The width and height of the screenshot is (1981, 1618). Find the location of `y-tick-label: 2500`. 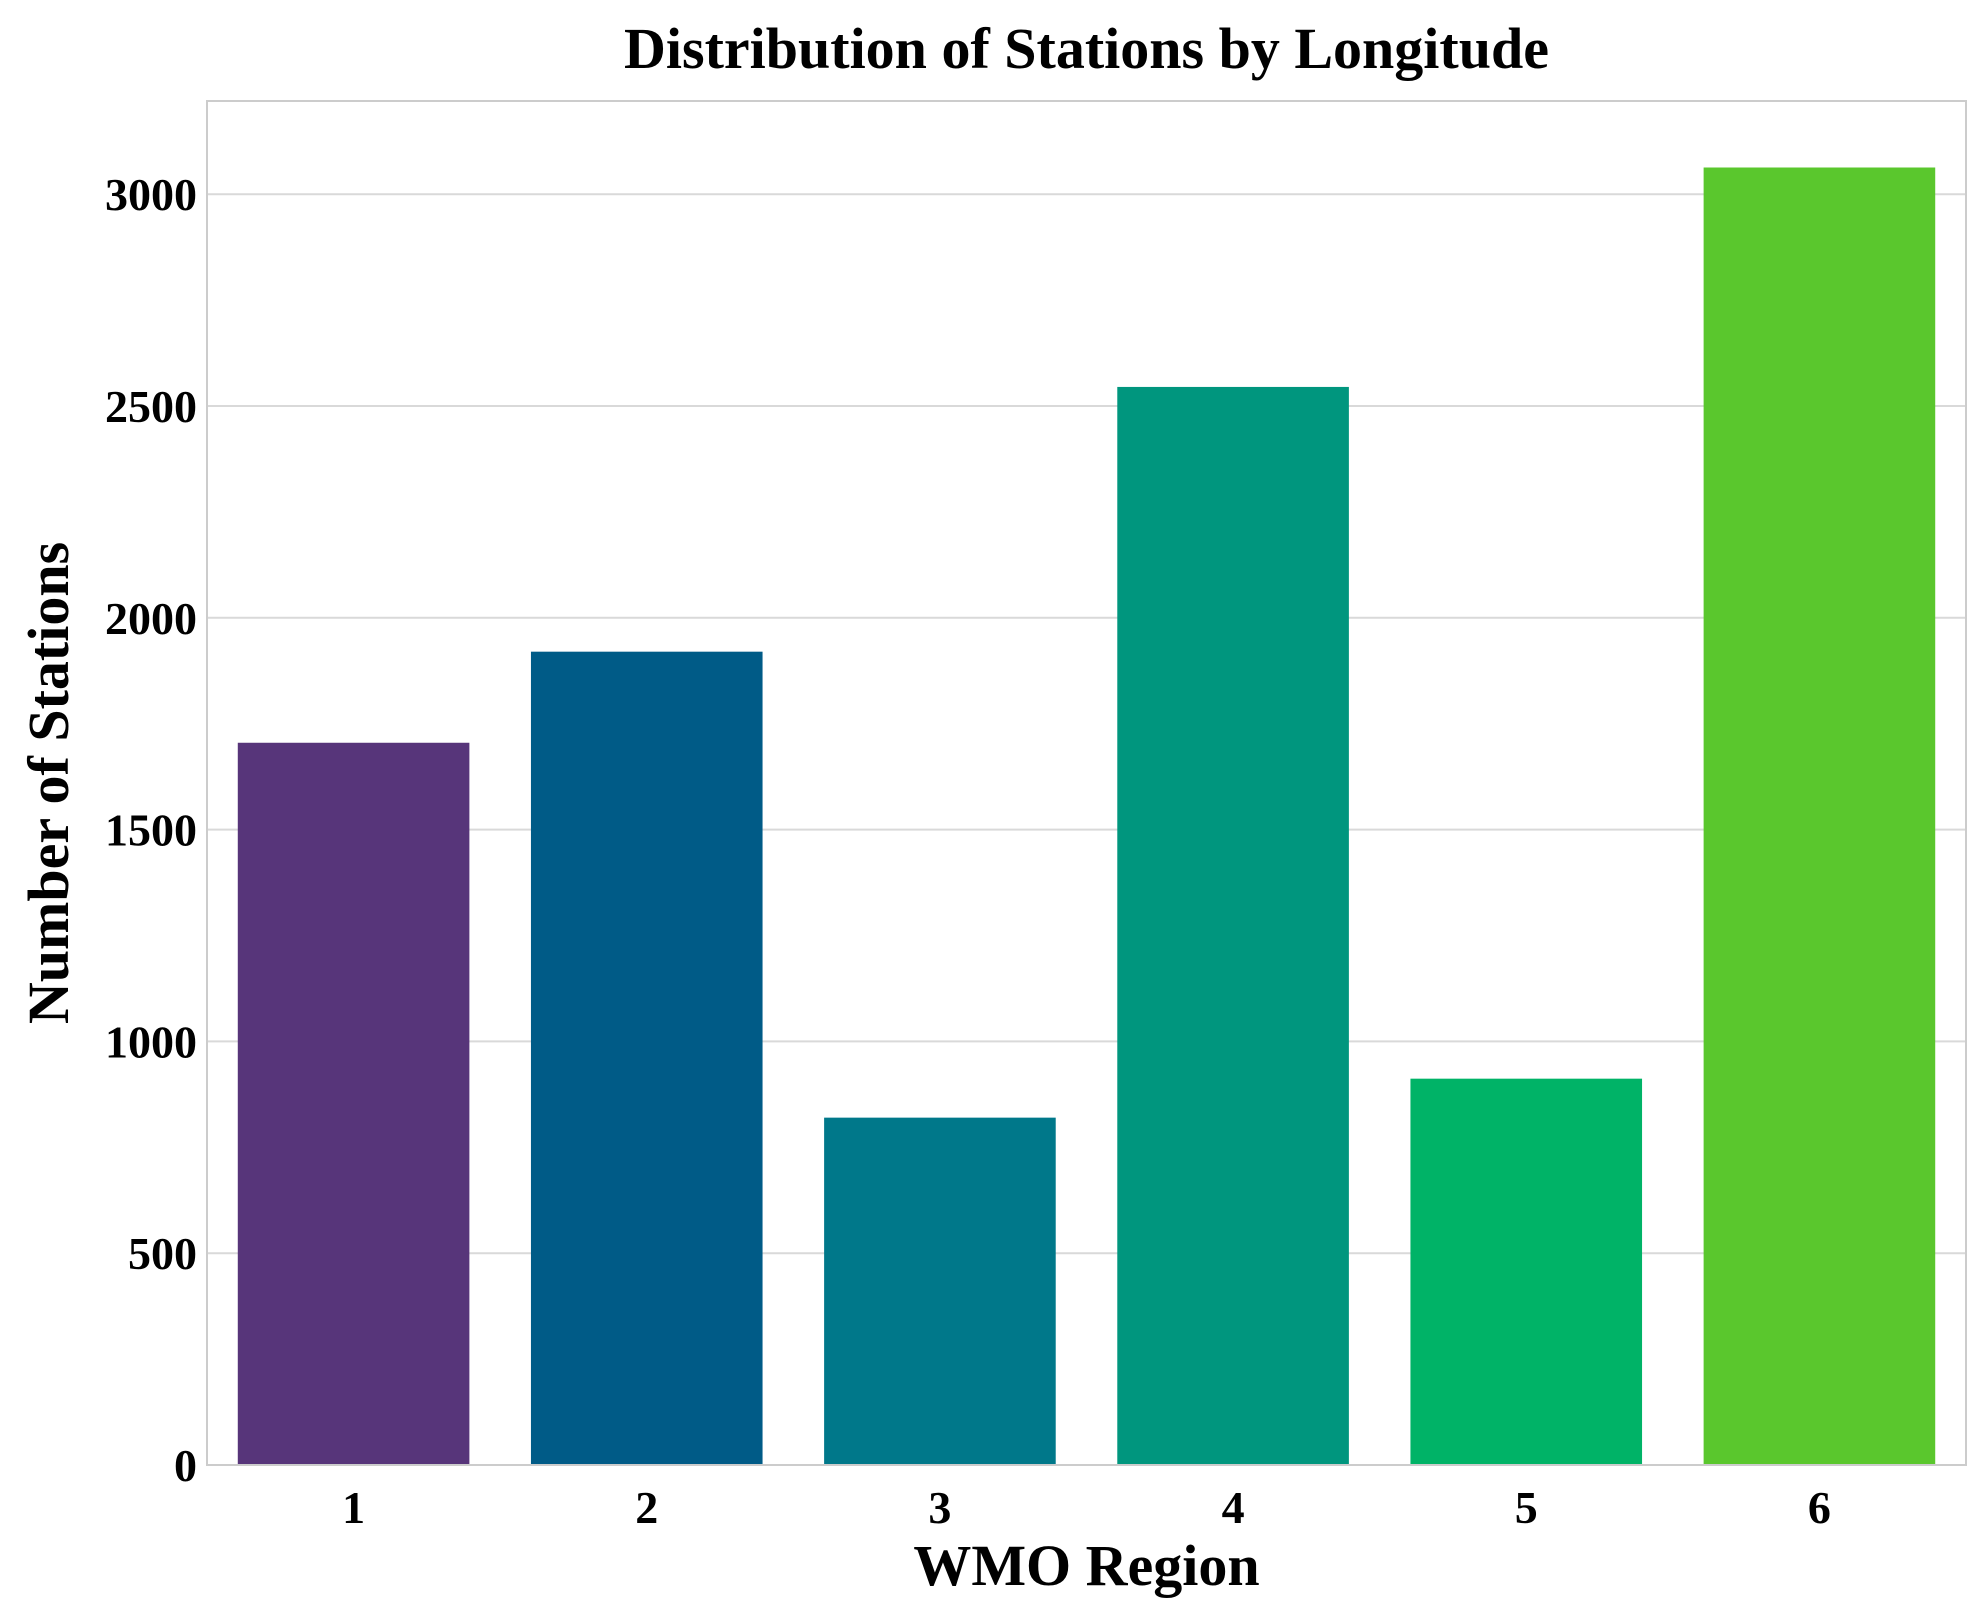

y-tick-label: 2500 is located at coordinates (151, 406).